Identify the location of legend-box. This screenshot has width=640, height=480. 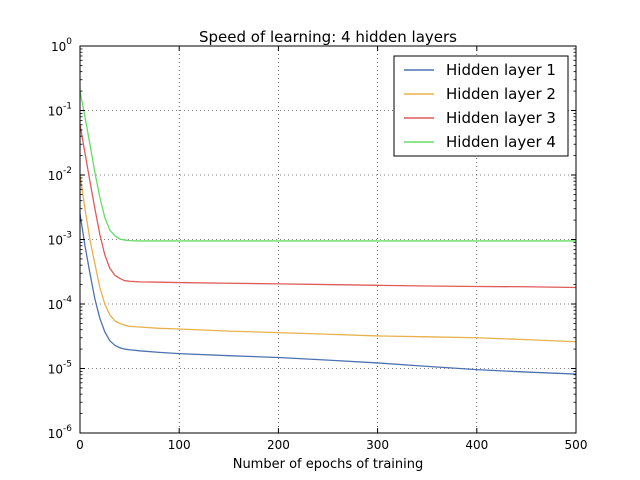
(481, 106).